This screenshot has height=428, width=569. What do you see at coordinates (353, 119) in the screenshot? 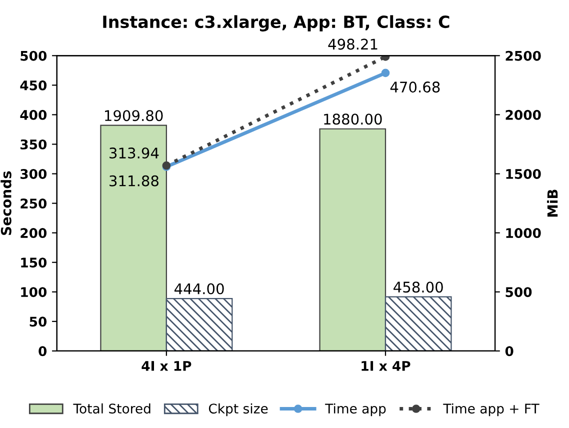
I see `data-label: 1880.00` at bounding box center [353, 119].